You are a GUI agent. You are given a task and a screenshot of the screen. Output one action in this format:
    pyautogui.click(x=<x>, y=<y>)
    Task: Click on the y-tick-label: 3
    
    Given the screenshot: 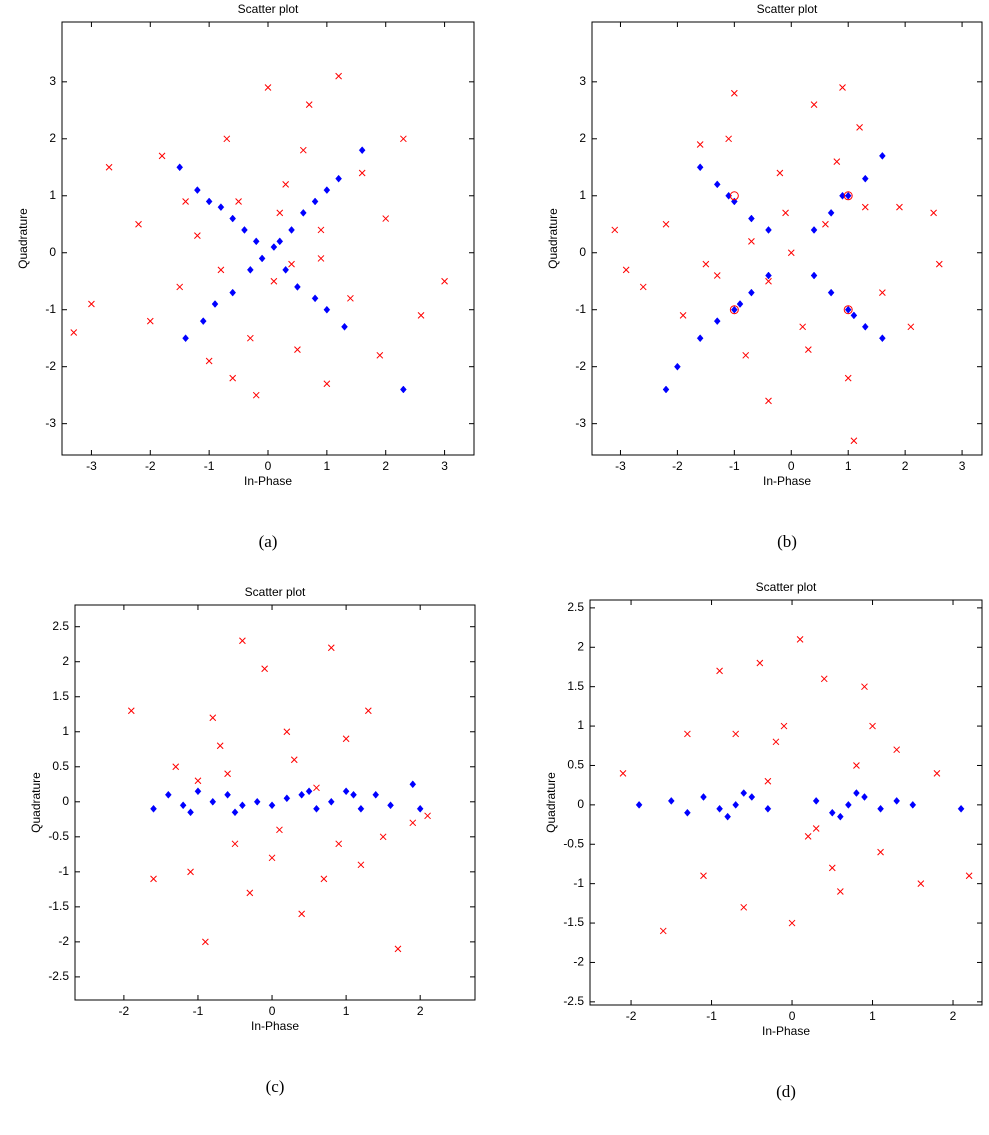 What is the action you would take?
    pyautogui.click(x=52, y=81)
    